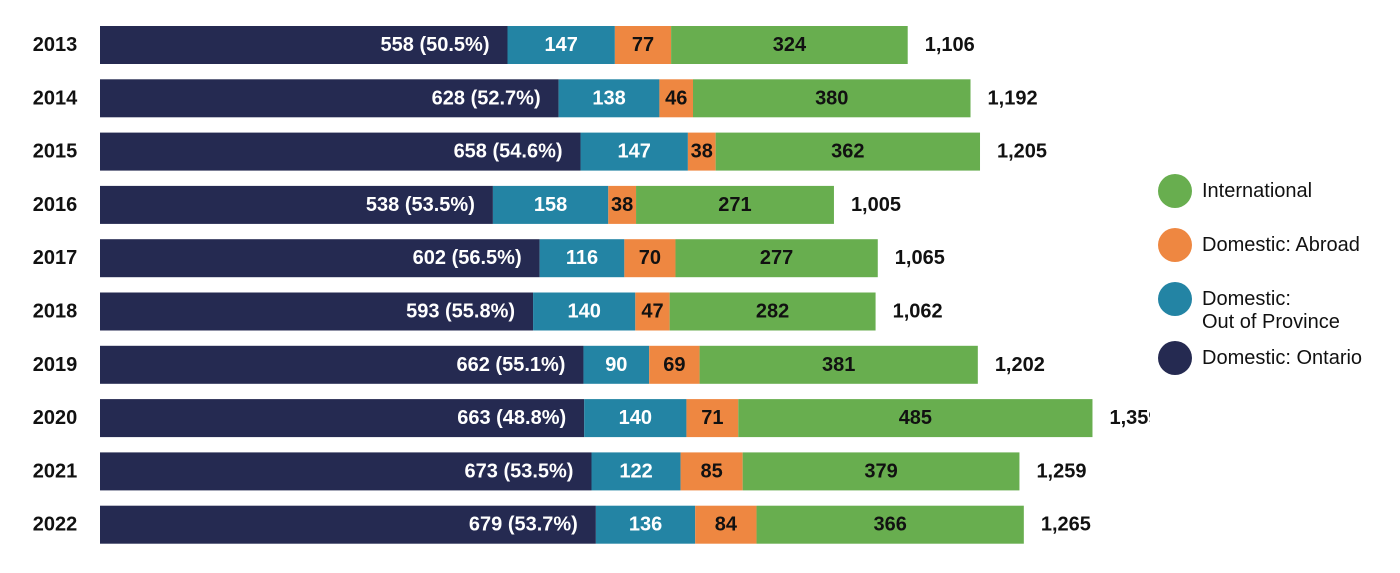 This screenshot has width=1400, height=573. What do you see at coordinates (55, 98) in the screenshot?
I see `year-label-2014: 2014` at bounding box center [55, 98].